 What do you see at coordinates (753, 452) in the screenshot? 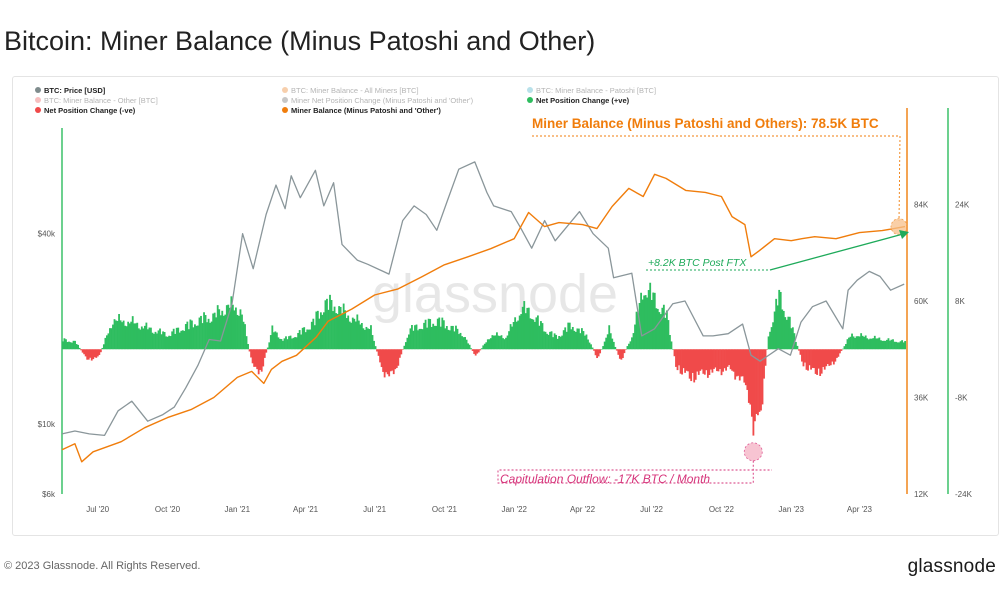
I see `annotation-capitulation-marker` at bounding box center [753, 452].